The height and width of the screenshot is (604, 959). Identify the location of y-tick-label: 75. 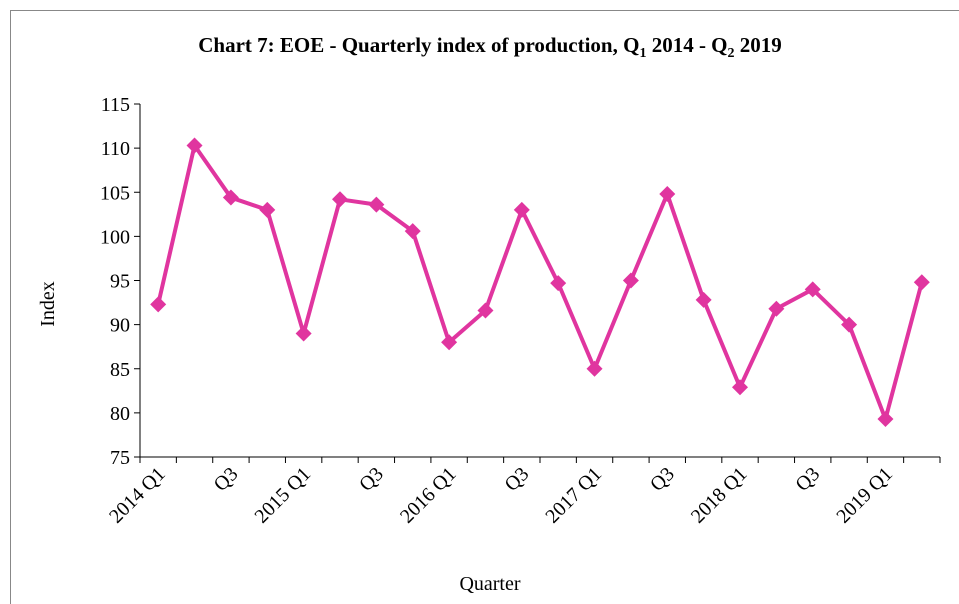
(120, 458).